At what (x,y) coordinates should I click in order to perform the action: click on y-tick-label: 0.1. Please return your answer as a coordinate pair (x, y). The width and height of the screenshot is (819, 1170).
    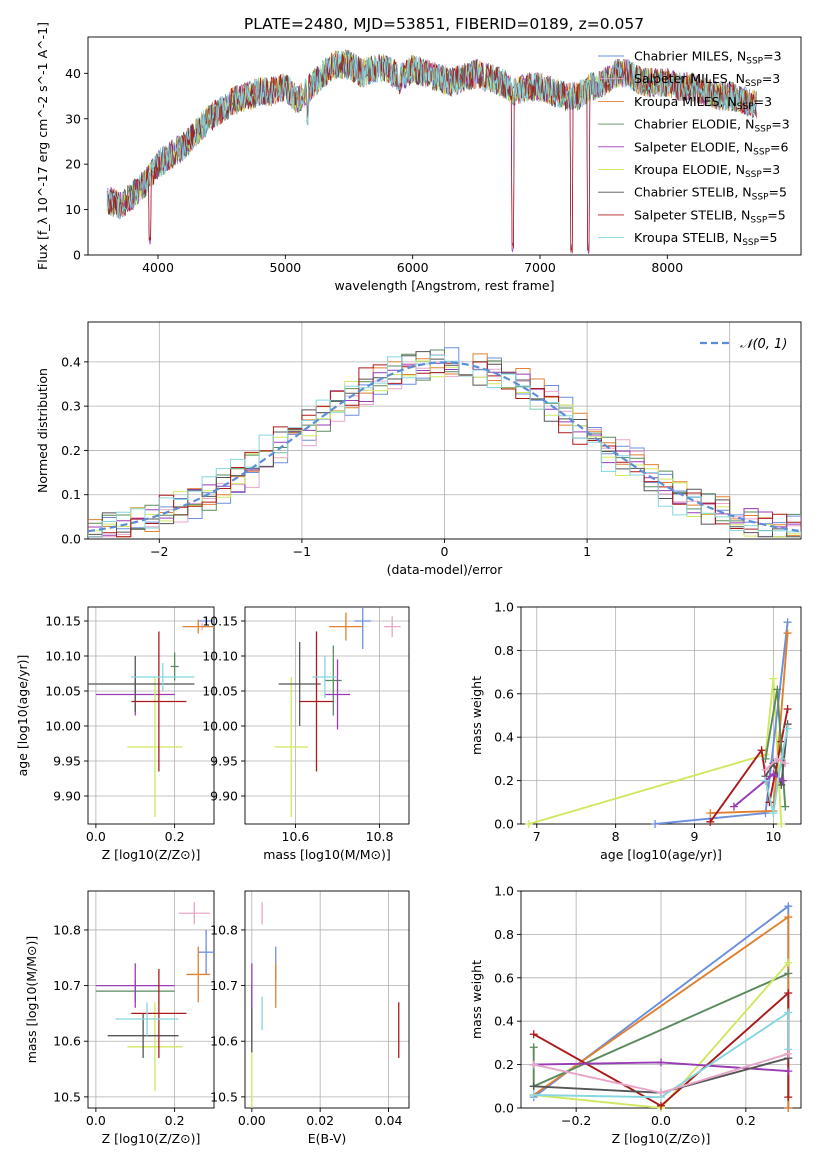
    Looking at the image, I should click on (71, 494).